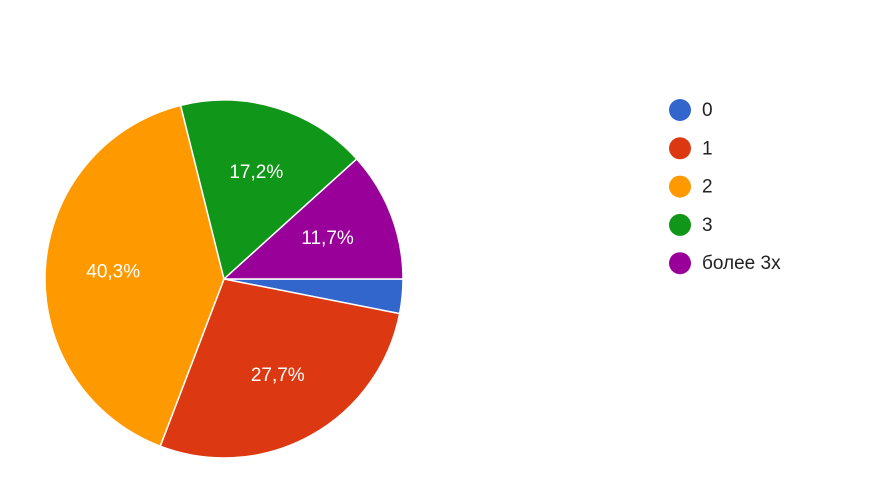  Describe the element at coordinates (707, 225) in the screenshot. I see `legend-label: 3` at that location.